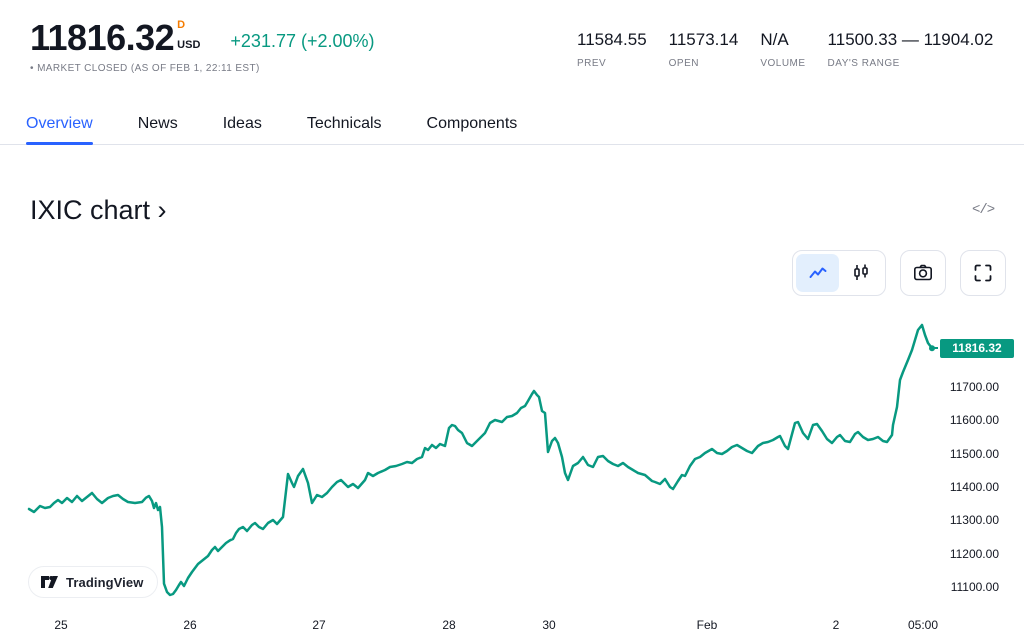 This screenshot has width=1024, height=642. Describe the element at coordinates (189, 45) in the screenshot. I see `currency-label: USD` at that location.